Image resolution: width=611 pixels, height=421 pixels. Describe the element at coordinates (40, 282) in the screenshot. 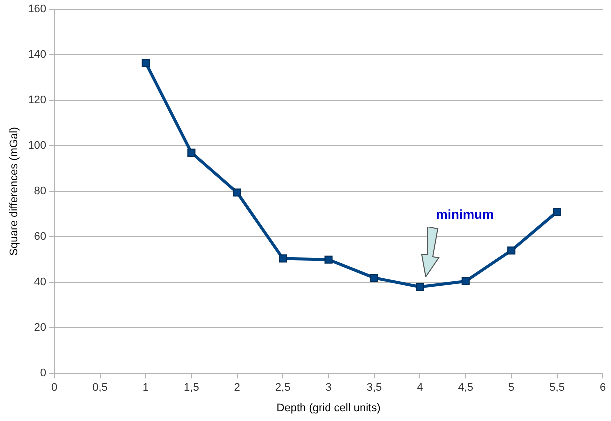

I see `y-tick-label: 40` at that location.